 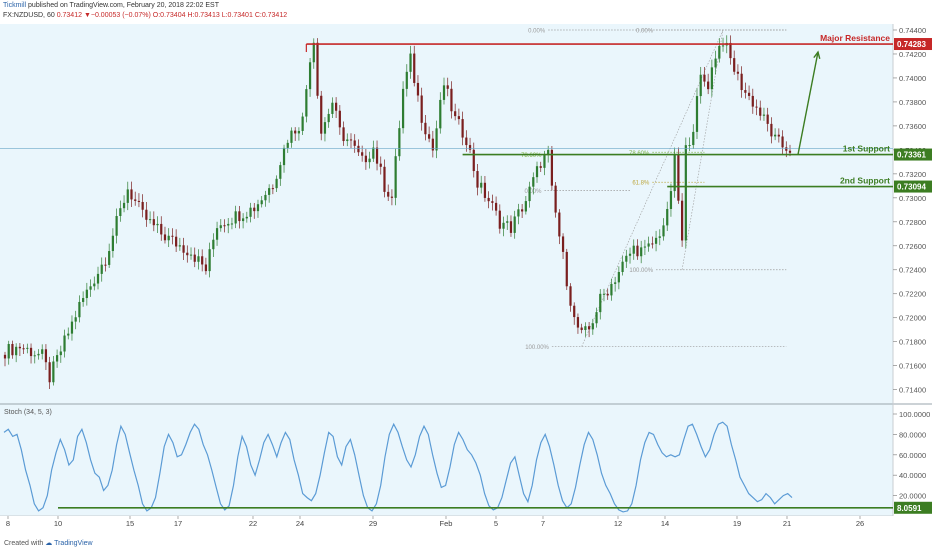 I want to click on ohlc-low: L:0.73401, so click(x=237, y=15).